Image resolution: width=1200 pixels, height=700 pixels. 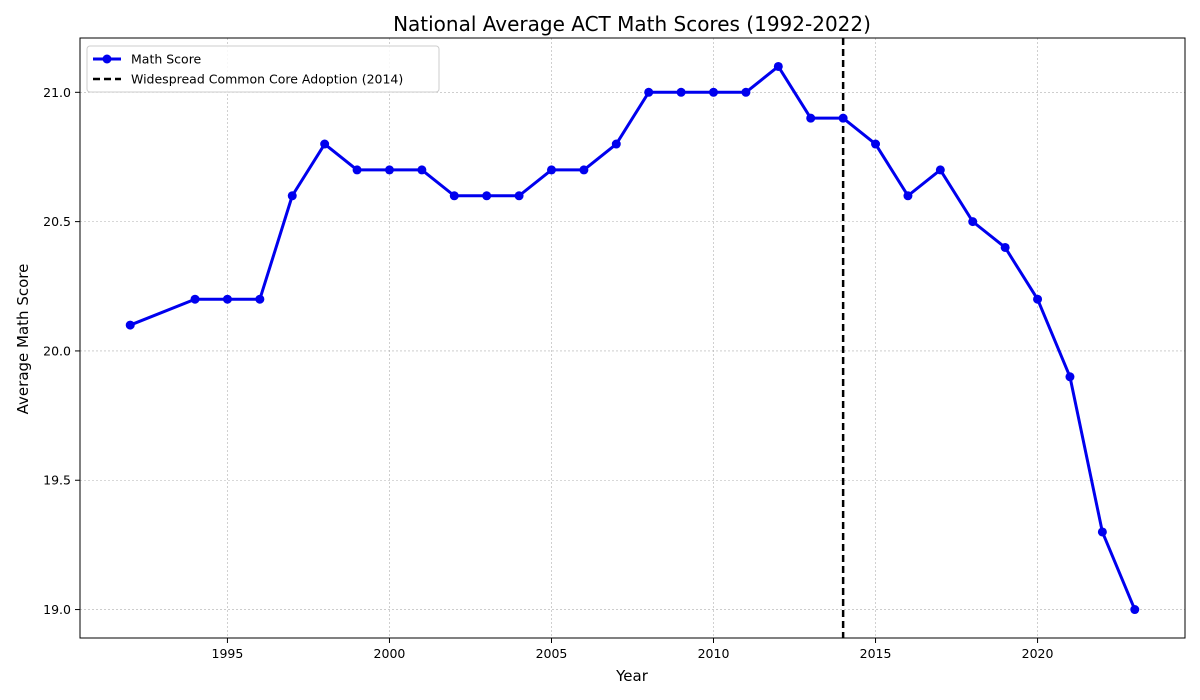 What do you see at coordinates (876, 653) in the screenshot?
I see `x-tick-label: 2015` at bounding box center [876, 653].